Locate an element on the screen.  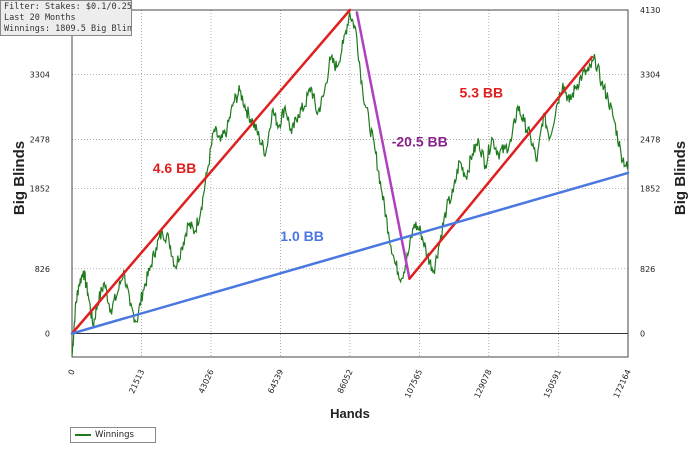
y-tick-label-left: 1852 is located at coordinates (40, 188).